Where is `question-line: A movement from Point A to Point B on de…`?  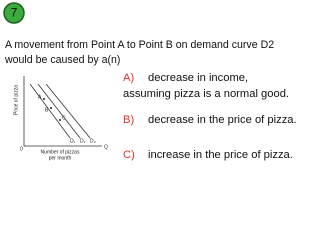 question-line: A movement from Point A to Point B on de… is located at coordinates (139, 45).